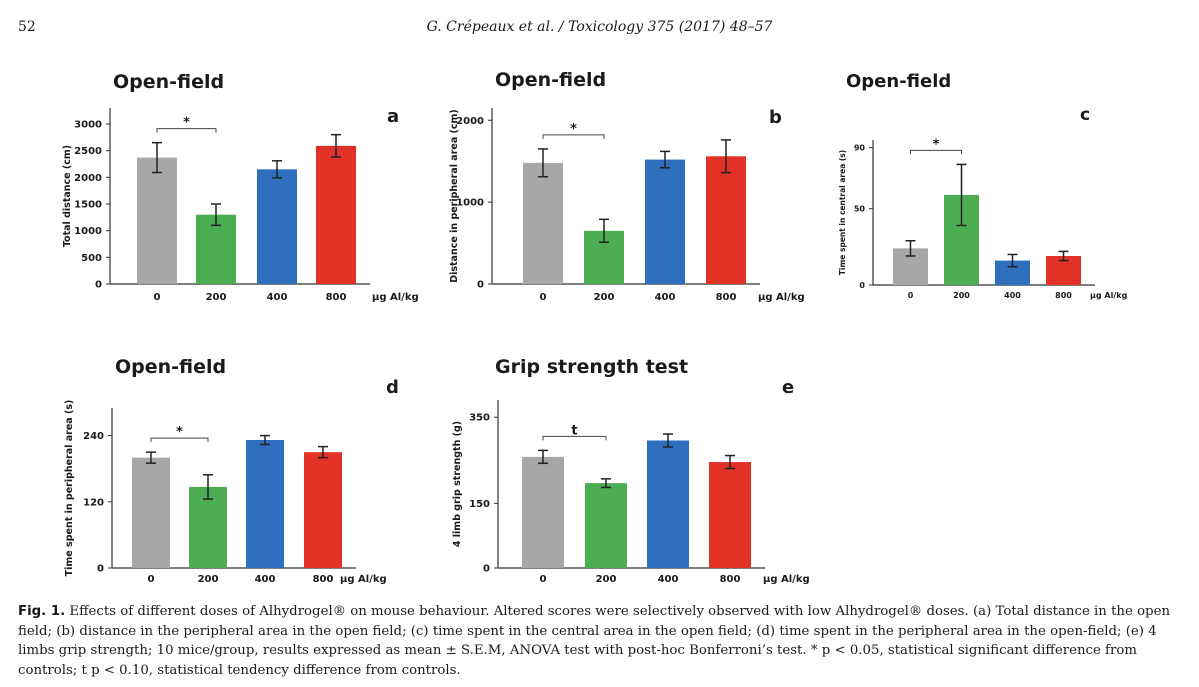  Describe the element at coordinates (665, 297) in the screenshot. I see `panel-b-category-label: 400` at that location.